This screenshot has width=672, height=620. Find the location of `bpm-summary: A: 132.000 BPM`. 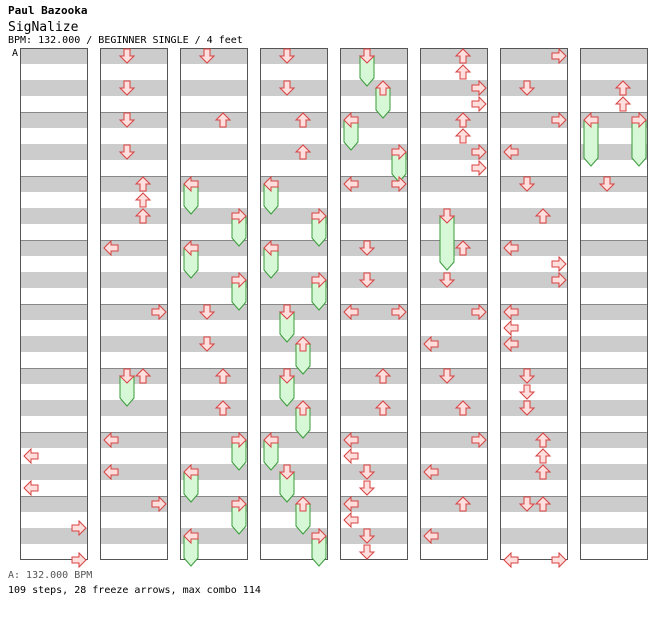

bpm-summary: A: 132.000 BPM is located at coordinates (50, 575).